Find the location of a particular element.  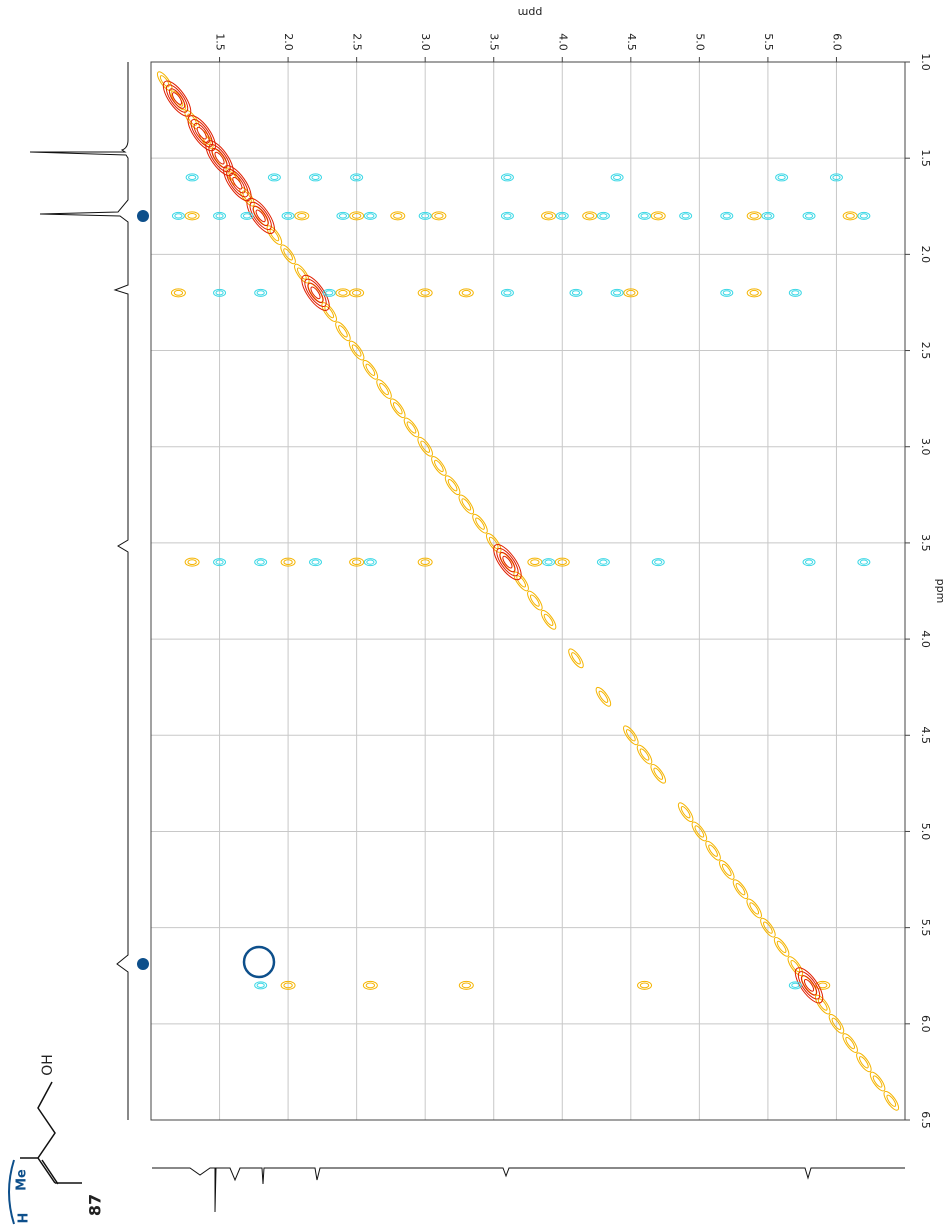

x-tick-label: 6.0 is located at coordinates (836, 42).